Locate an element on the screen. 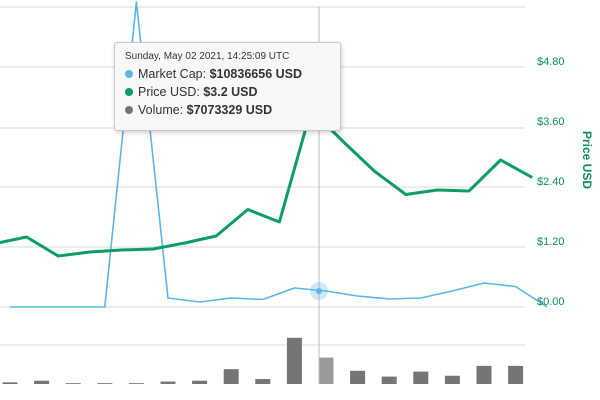  tooltip-value: $3.2 USD is located at coordinates (230, 92).